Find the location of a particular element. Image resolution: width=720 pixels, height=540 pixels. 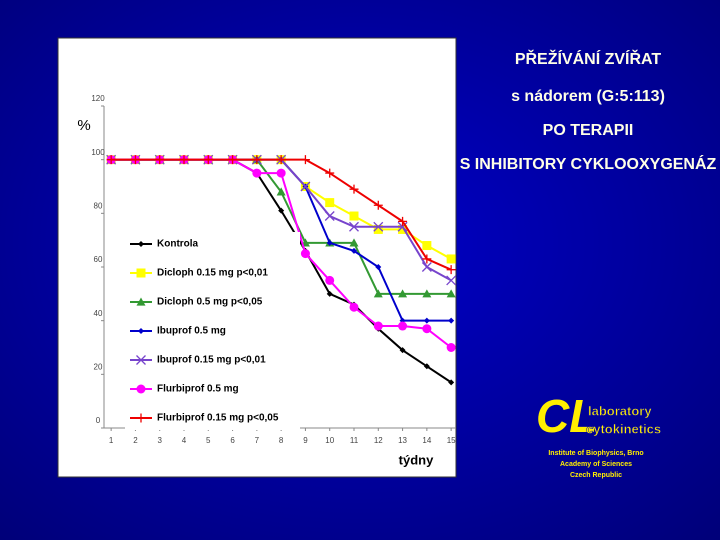

legend-box is located at coordinates (212, 331).